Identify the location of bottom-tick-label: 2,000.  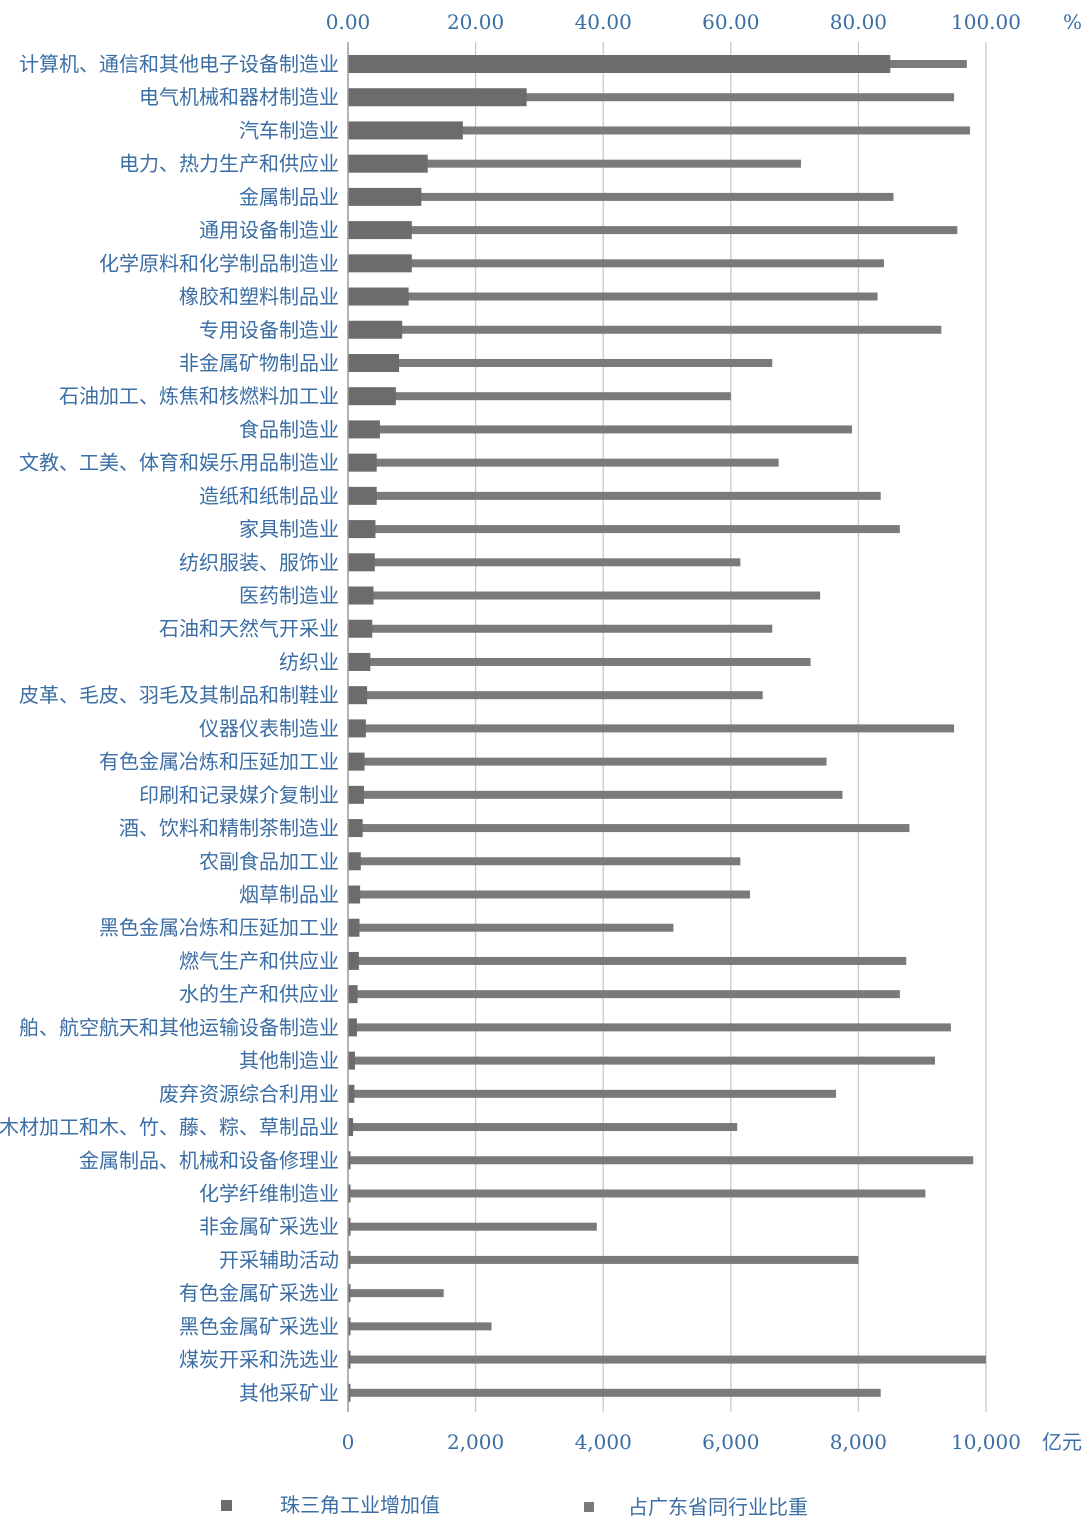
(475, 1442).